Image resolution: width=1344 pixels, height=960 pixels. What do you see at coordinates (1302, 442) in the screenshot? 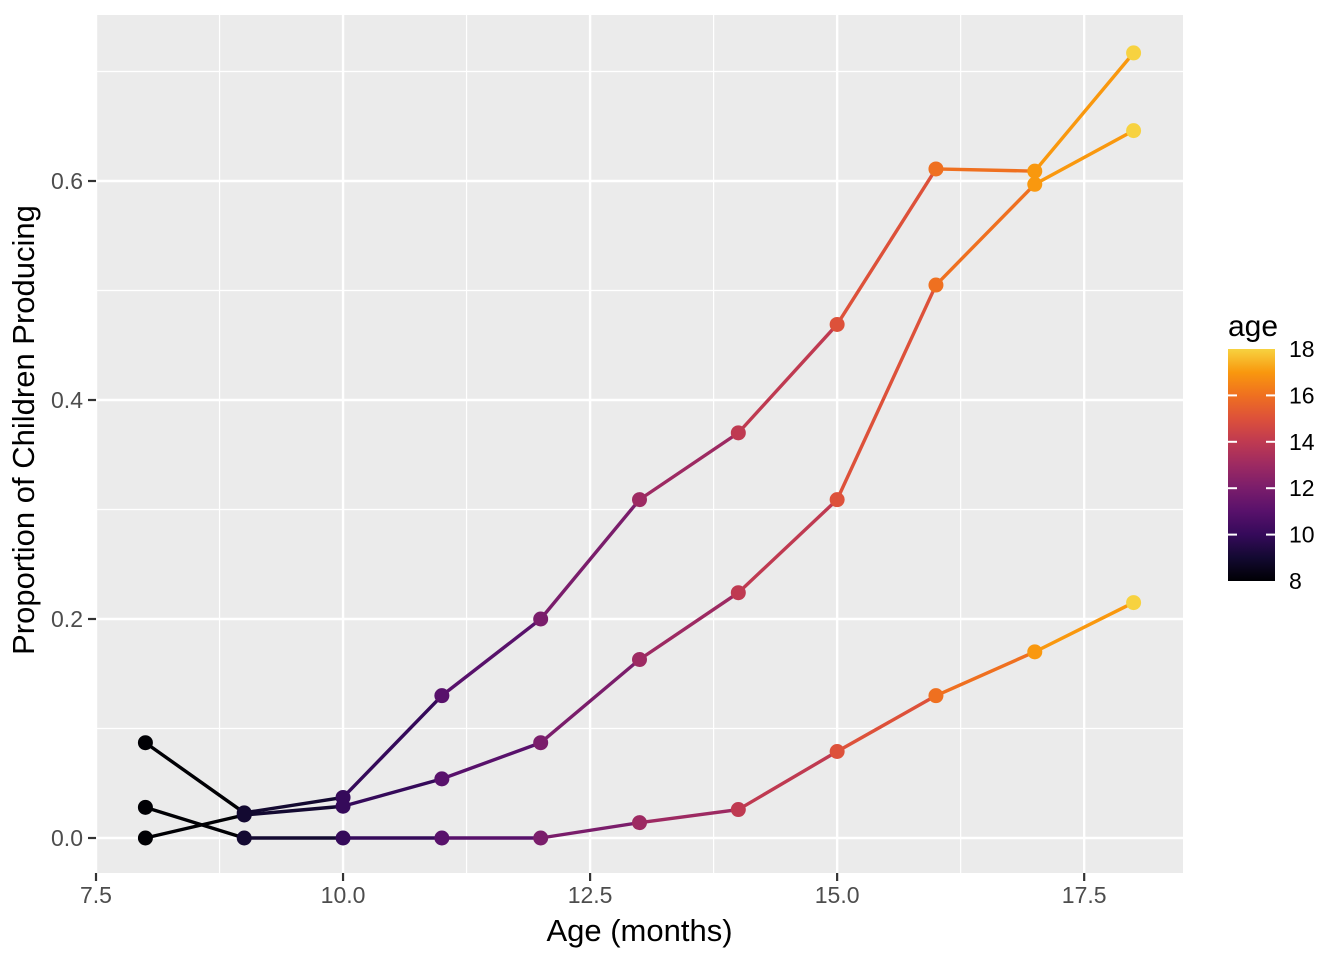
I see `legend-tick-label: 14` at bounding box center [1302, 442].